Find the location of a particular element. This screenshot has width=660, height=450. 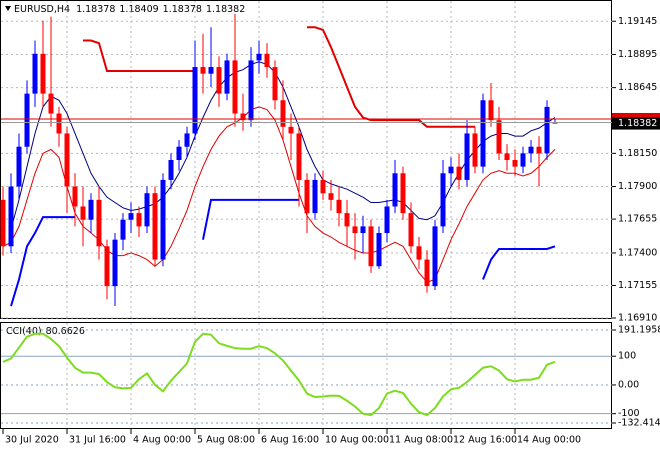

y-tick-label: 1.18645 is located at coordinates (637, 87).